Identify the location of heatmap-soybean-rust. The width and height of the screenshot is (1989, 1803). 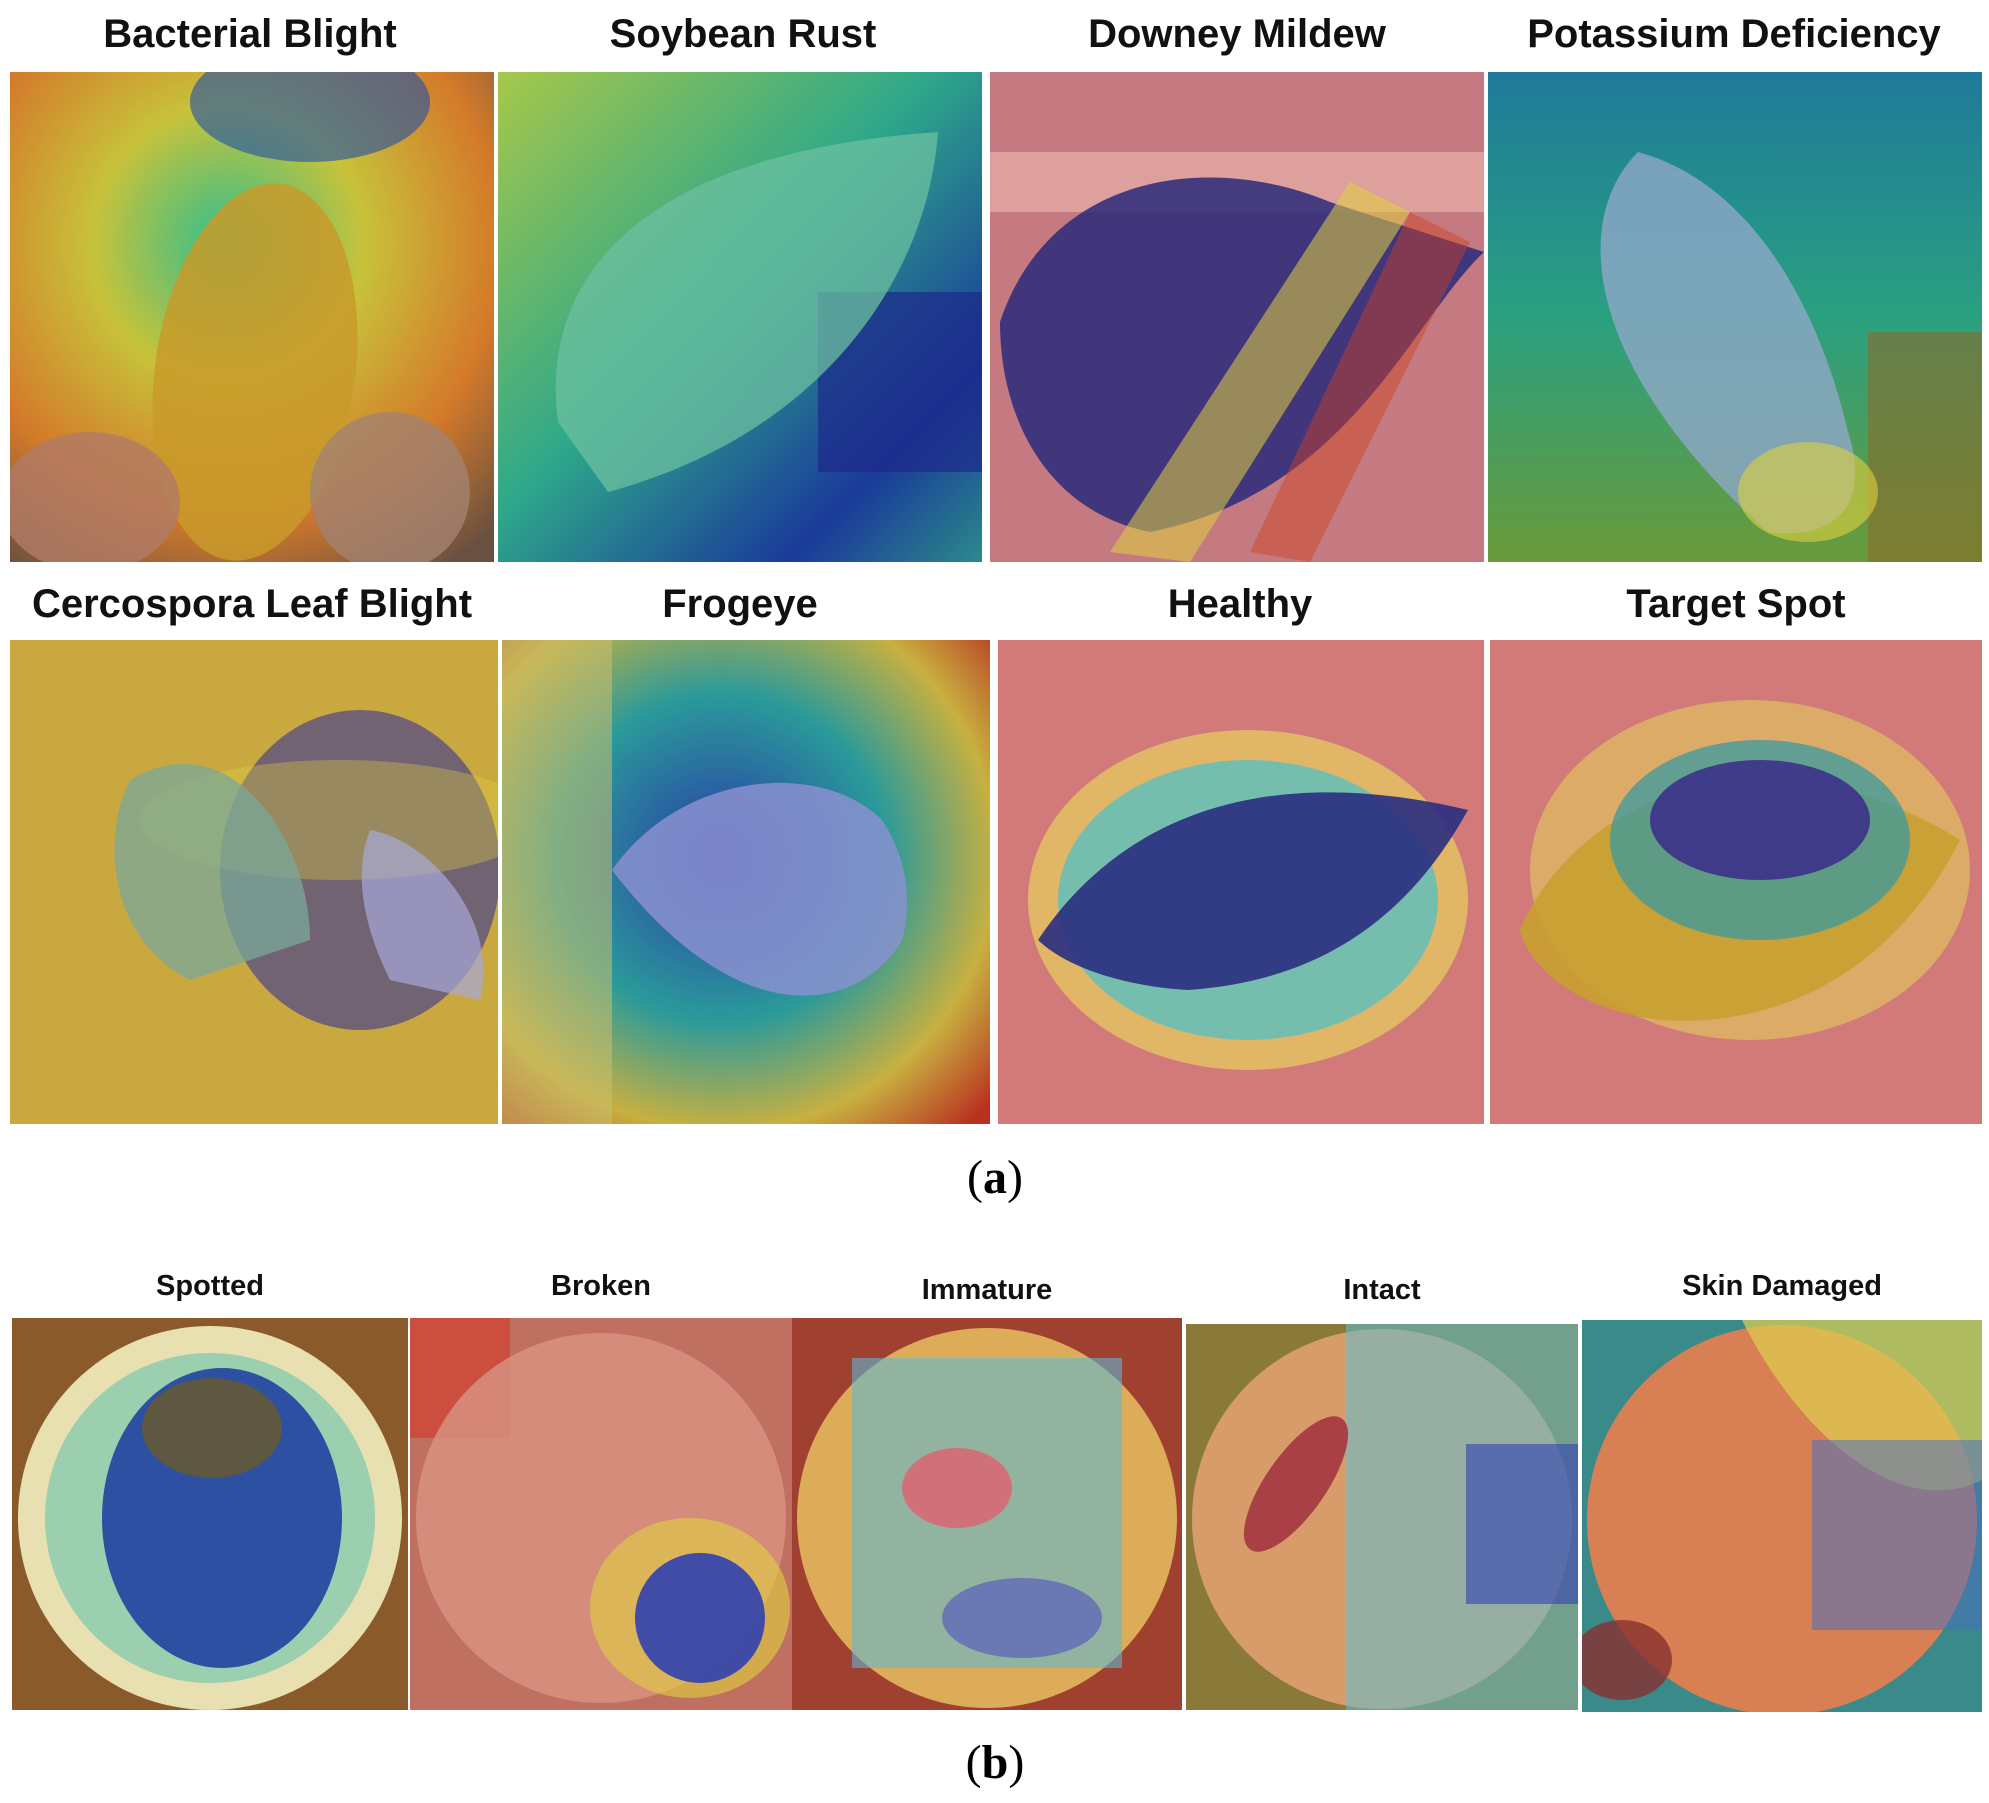
(740, 317).